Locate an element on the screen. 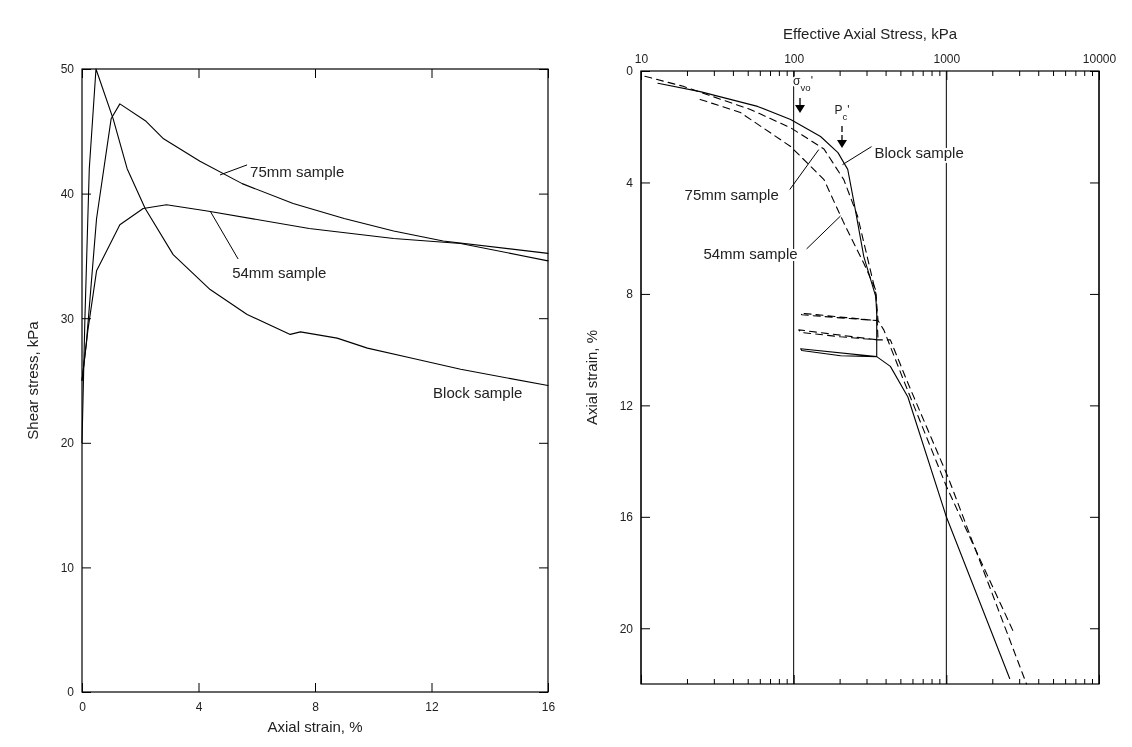 The image size is (1132, 747). annotation: Block sample is located at coordinates (478, 392).